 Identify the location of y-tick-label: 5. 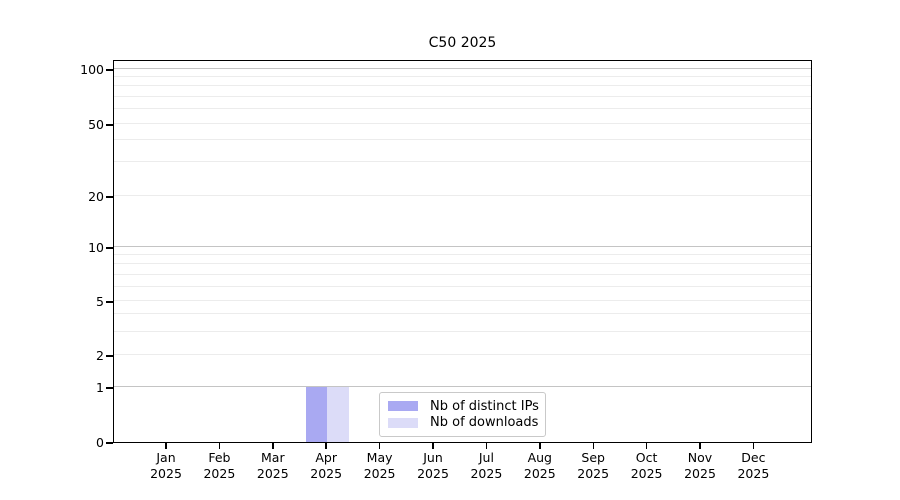
(100, 301).